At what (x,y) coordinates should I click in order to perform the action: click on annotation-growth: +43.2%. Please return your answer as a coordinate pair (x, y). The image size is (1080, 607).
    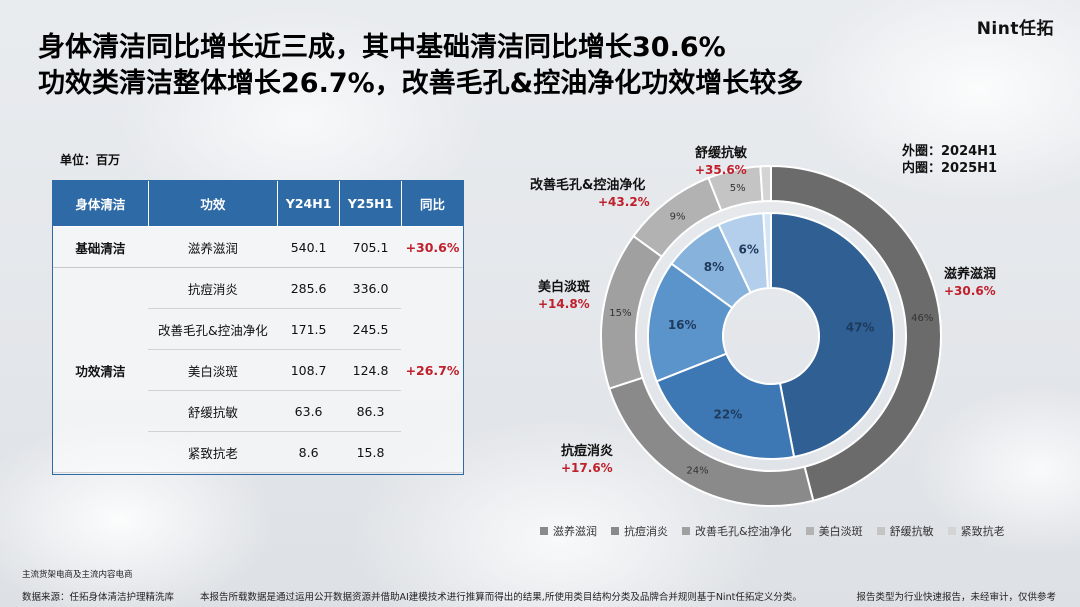
    Looking at the image, I should click on (624, 202).